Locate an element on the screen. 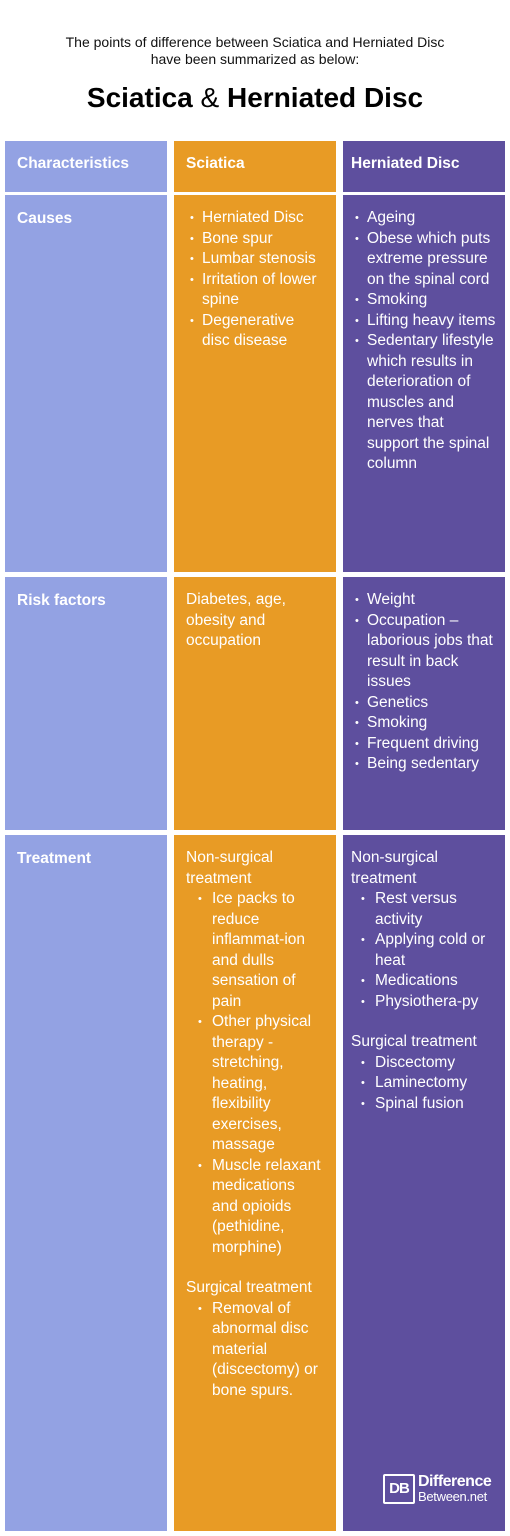 This screenshot has height=1536, width=510. logo-line-2: Between.net is located at coordinates (452, 1496).